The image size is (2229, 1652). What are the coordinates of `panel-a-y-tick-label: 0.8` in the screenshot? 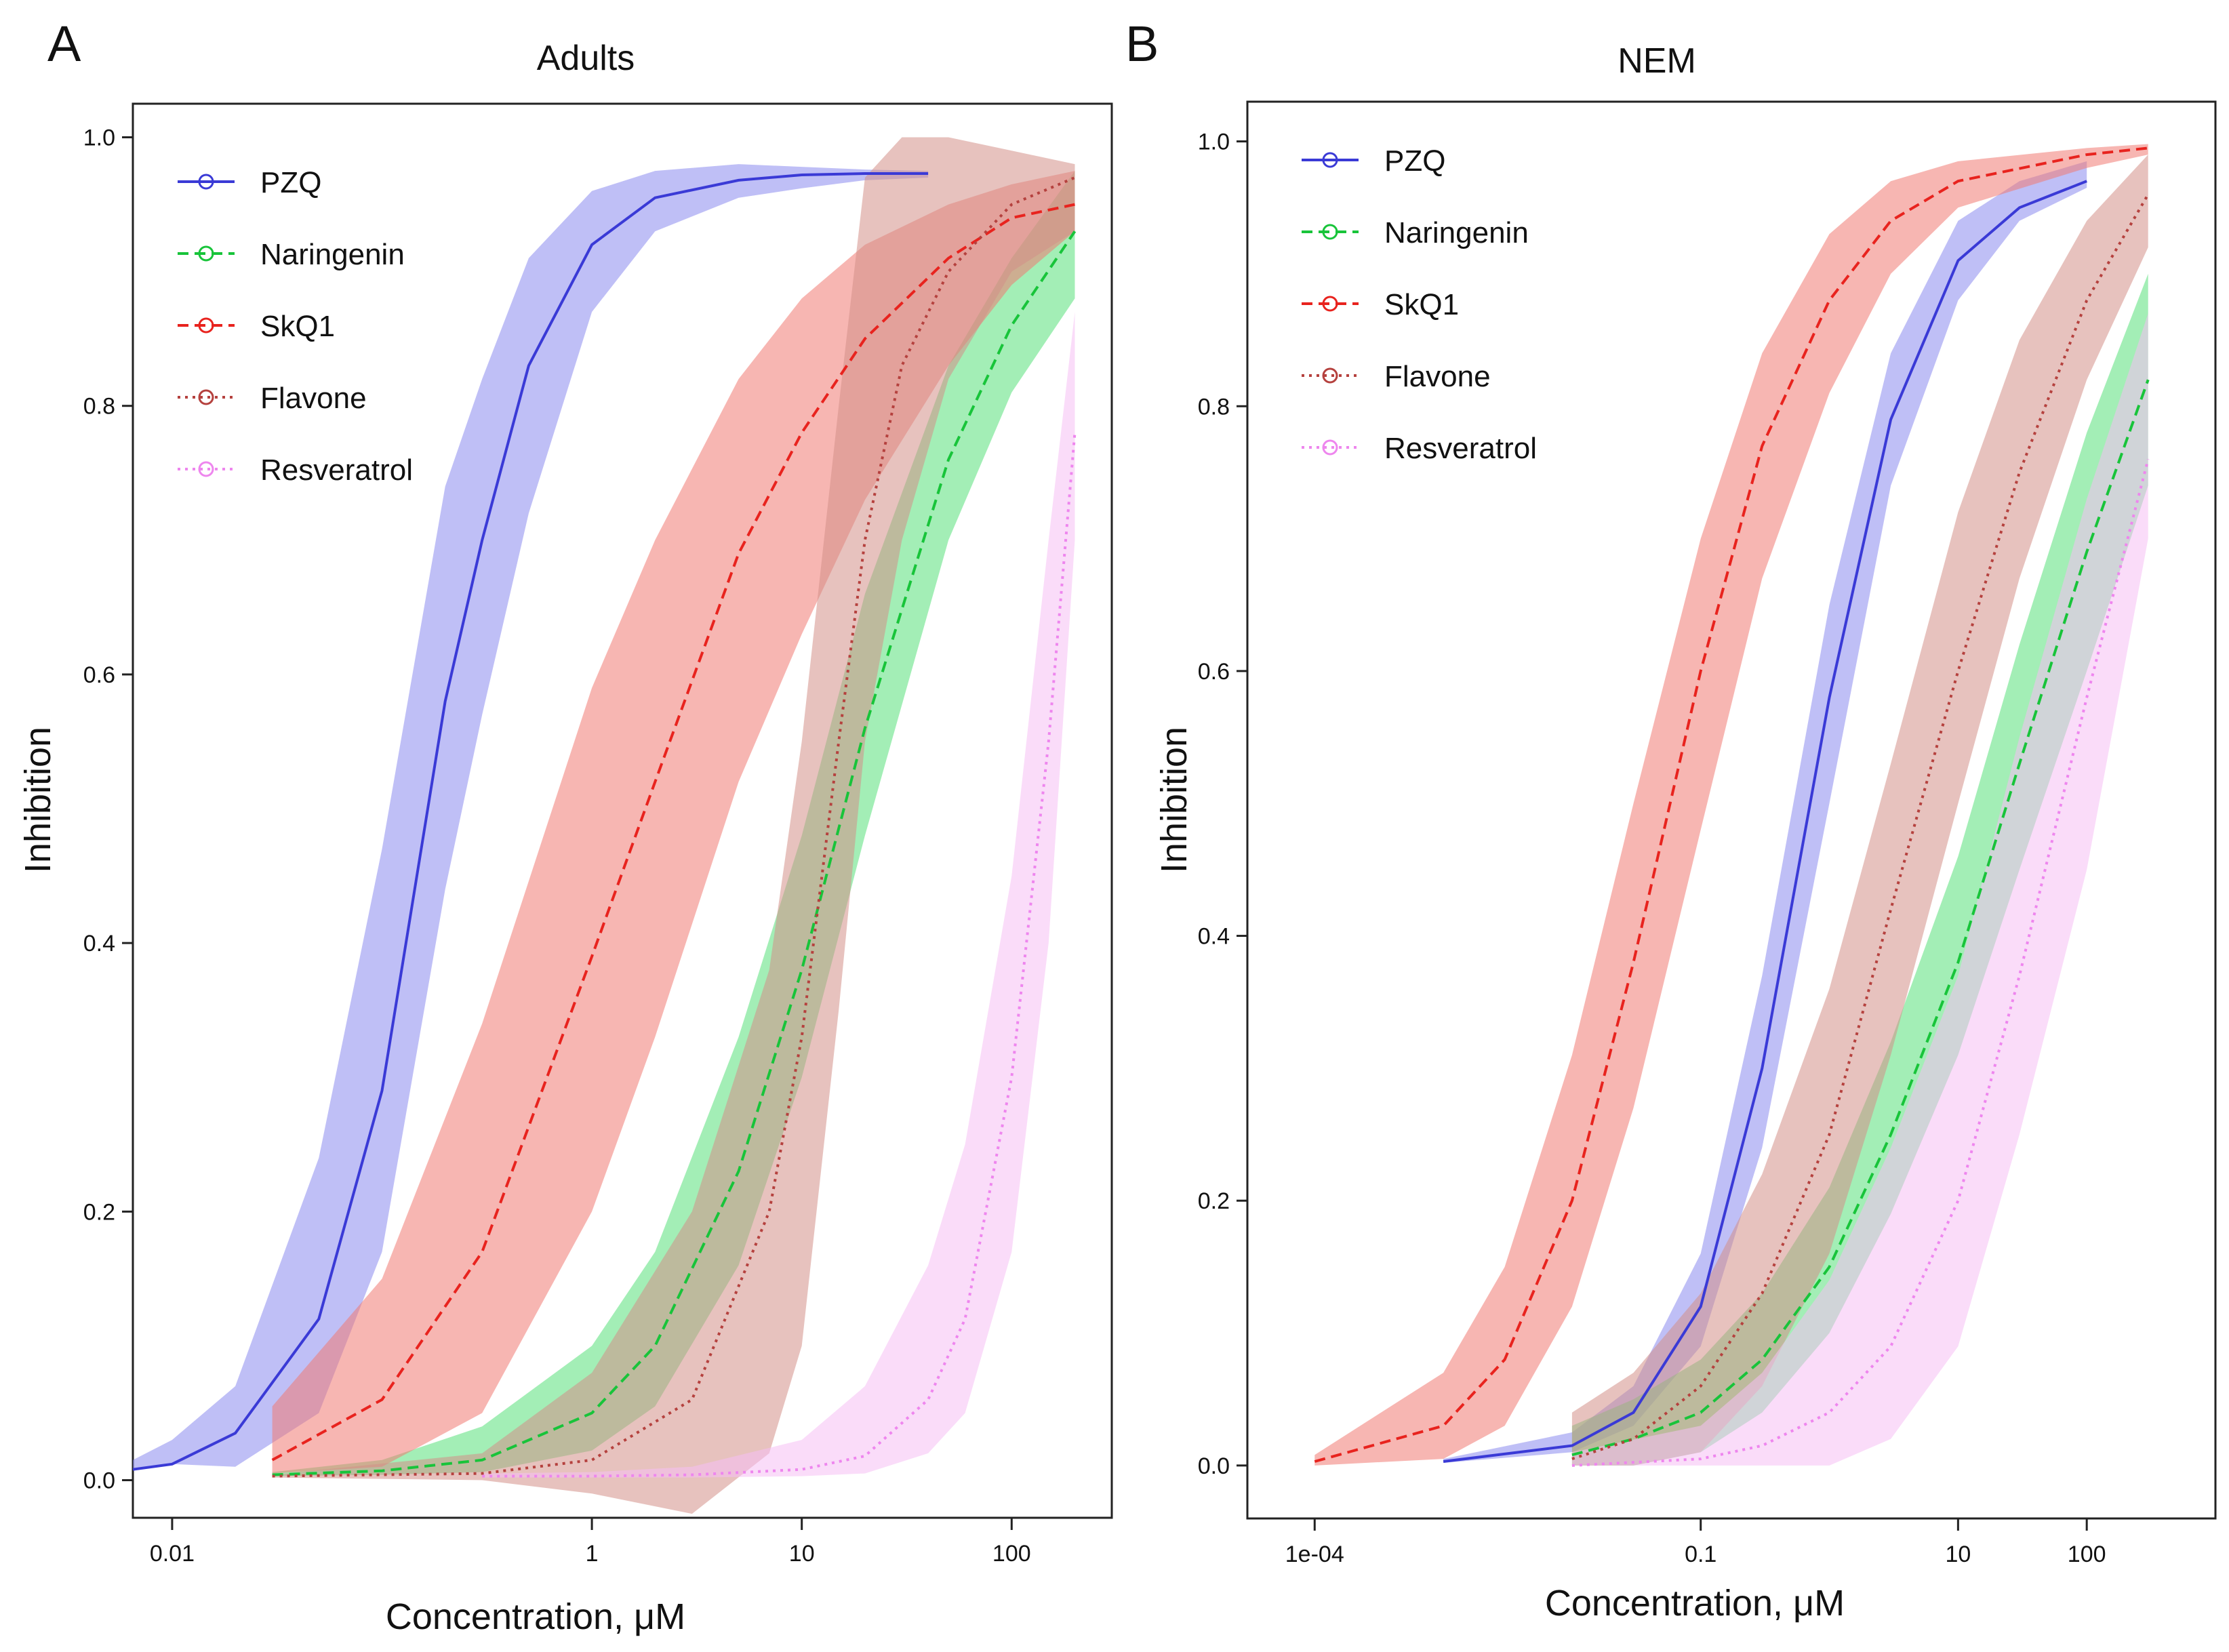 It's located at (99, 407).